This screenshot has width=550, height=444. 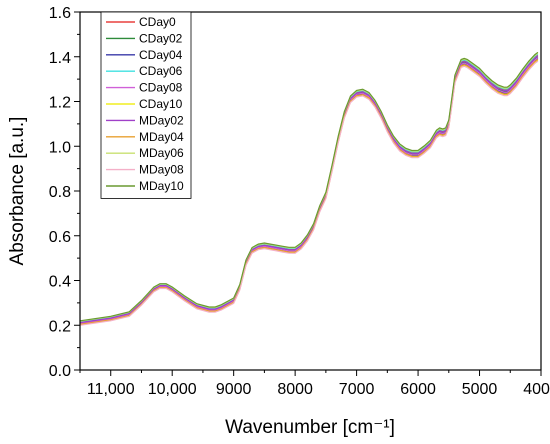 What do you see at coordinates (161, 170) in the screenshot?
I see `legend-label: MDay08` at bounding box center [161, 170].